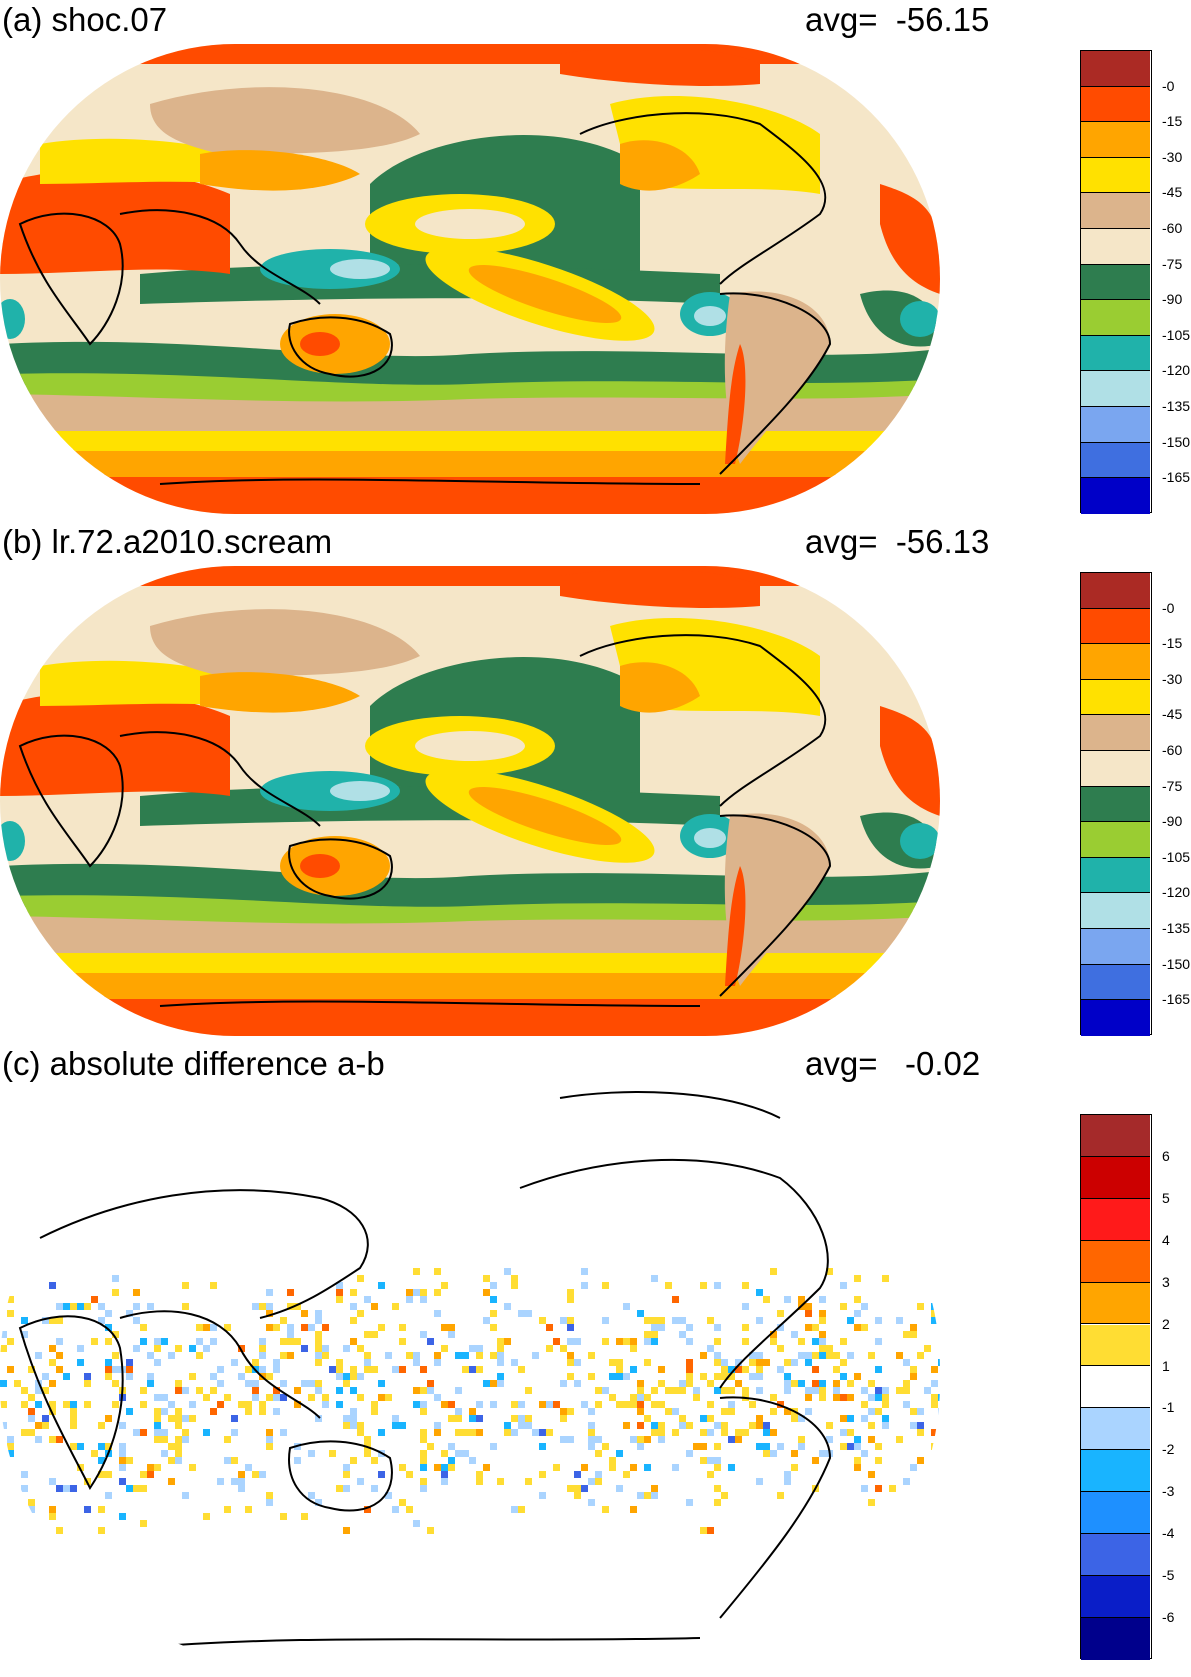  Describe the element at coordinates (1116, 1387) in the screenshot. I see `colorbar-box` at that location.